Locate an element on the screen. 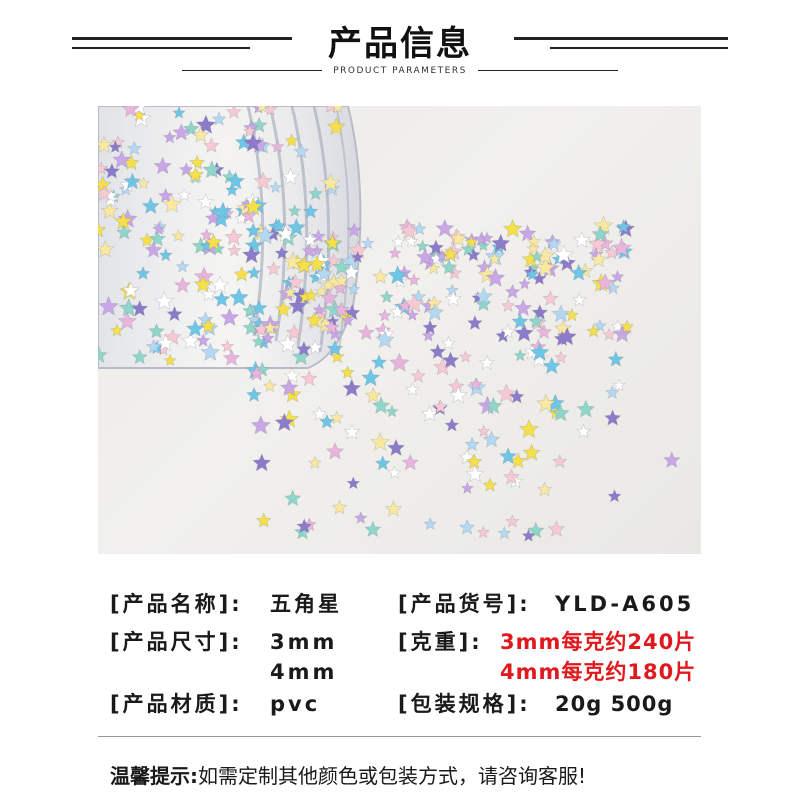 Image resolution: width=800 pixels, height=800 pixels. header-line-left-top is located at coordinates (182, 38).